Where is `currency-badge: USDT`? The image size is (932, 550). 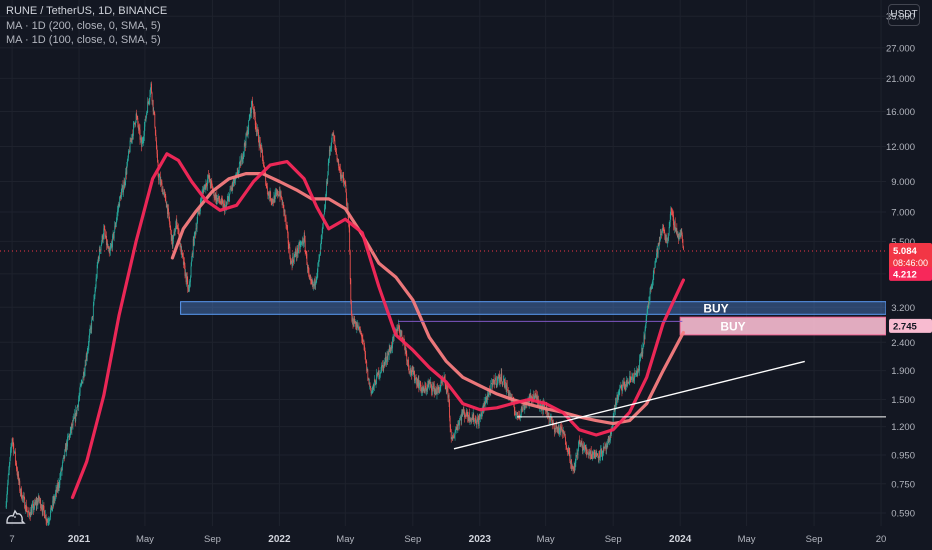
currency-badge: USDT is located at coordinates (904, 15).